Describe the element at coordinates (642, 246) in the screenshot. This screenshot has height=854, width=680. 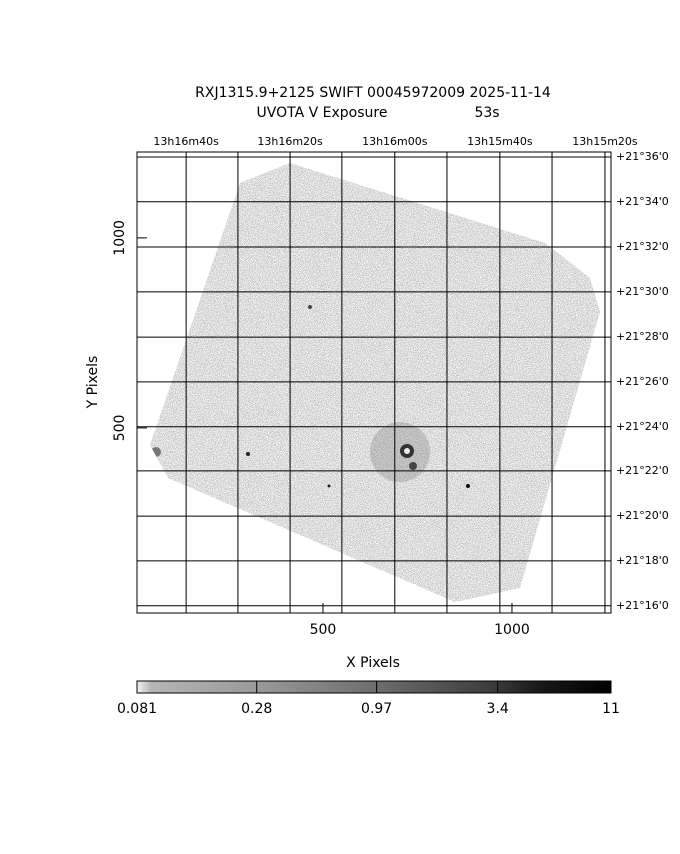
I see `dec-tick-label: +21°32'0` at that location.